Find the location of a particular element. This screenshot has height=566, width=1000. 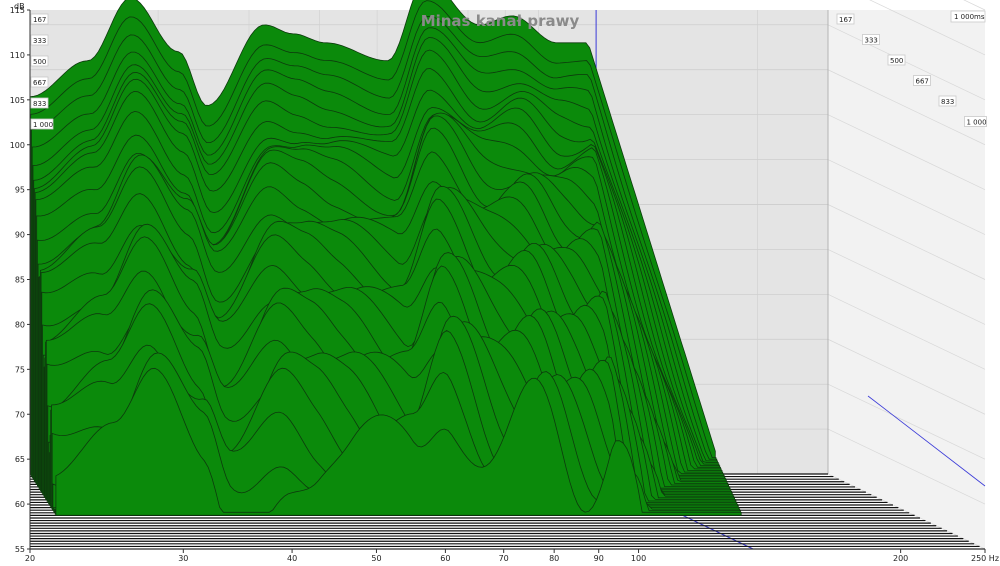

chart-title: Minas kanał prawy is located at coordinates (500, 21).